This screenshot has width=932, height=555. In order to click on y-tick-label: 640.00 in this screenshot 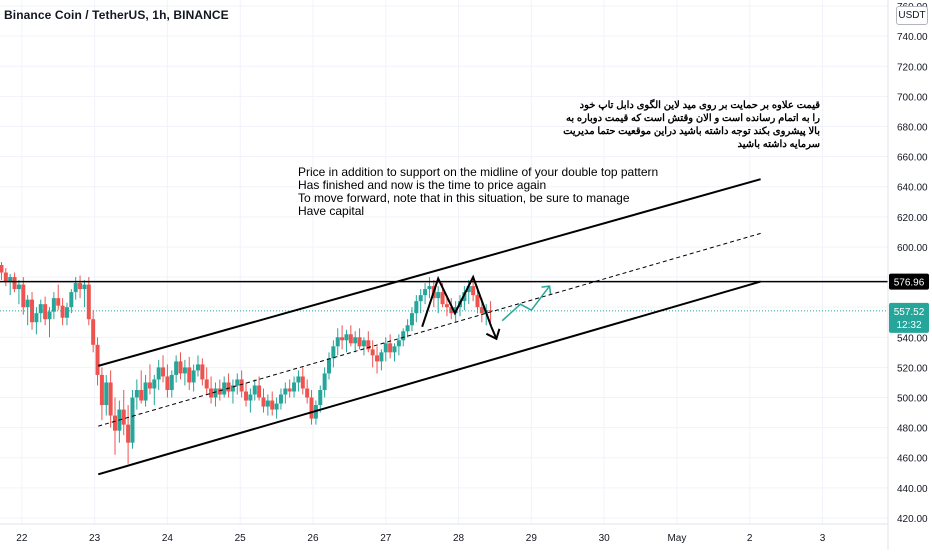, I will do `click(912, 188)`.